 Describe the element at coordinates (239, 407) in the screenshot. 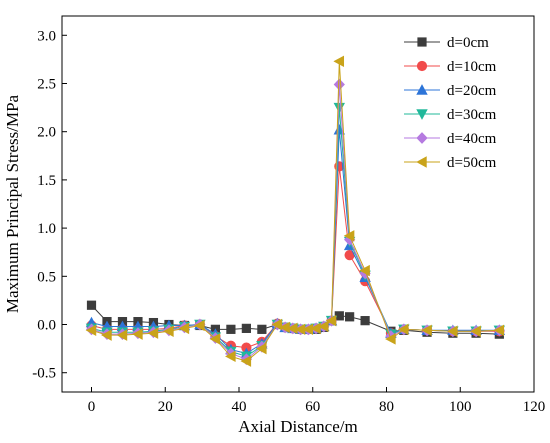

I see `x-tick-label: 40` at that location.